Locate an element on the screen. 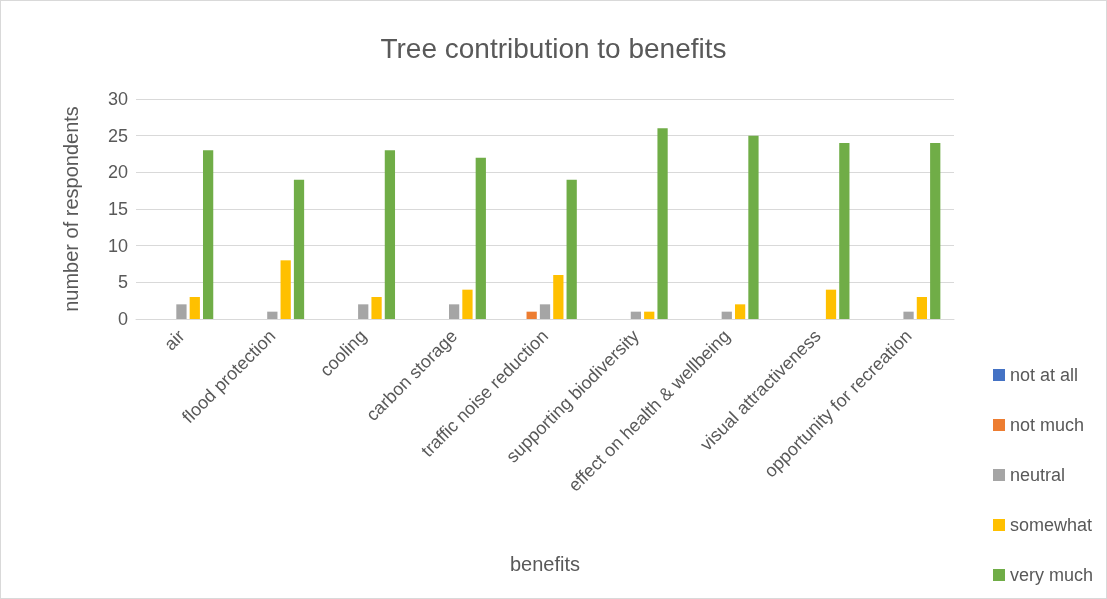 The image size is (1107, 599). legend-label: neutral is located at coordinates (1037, 475).